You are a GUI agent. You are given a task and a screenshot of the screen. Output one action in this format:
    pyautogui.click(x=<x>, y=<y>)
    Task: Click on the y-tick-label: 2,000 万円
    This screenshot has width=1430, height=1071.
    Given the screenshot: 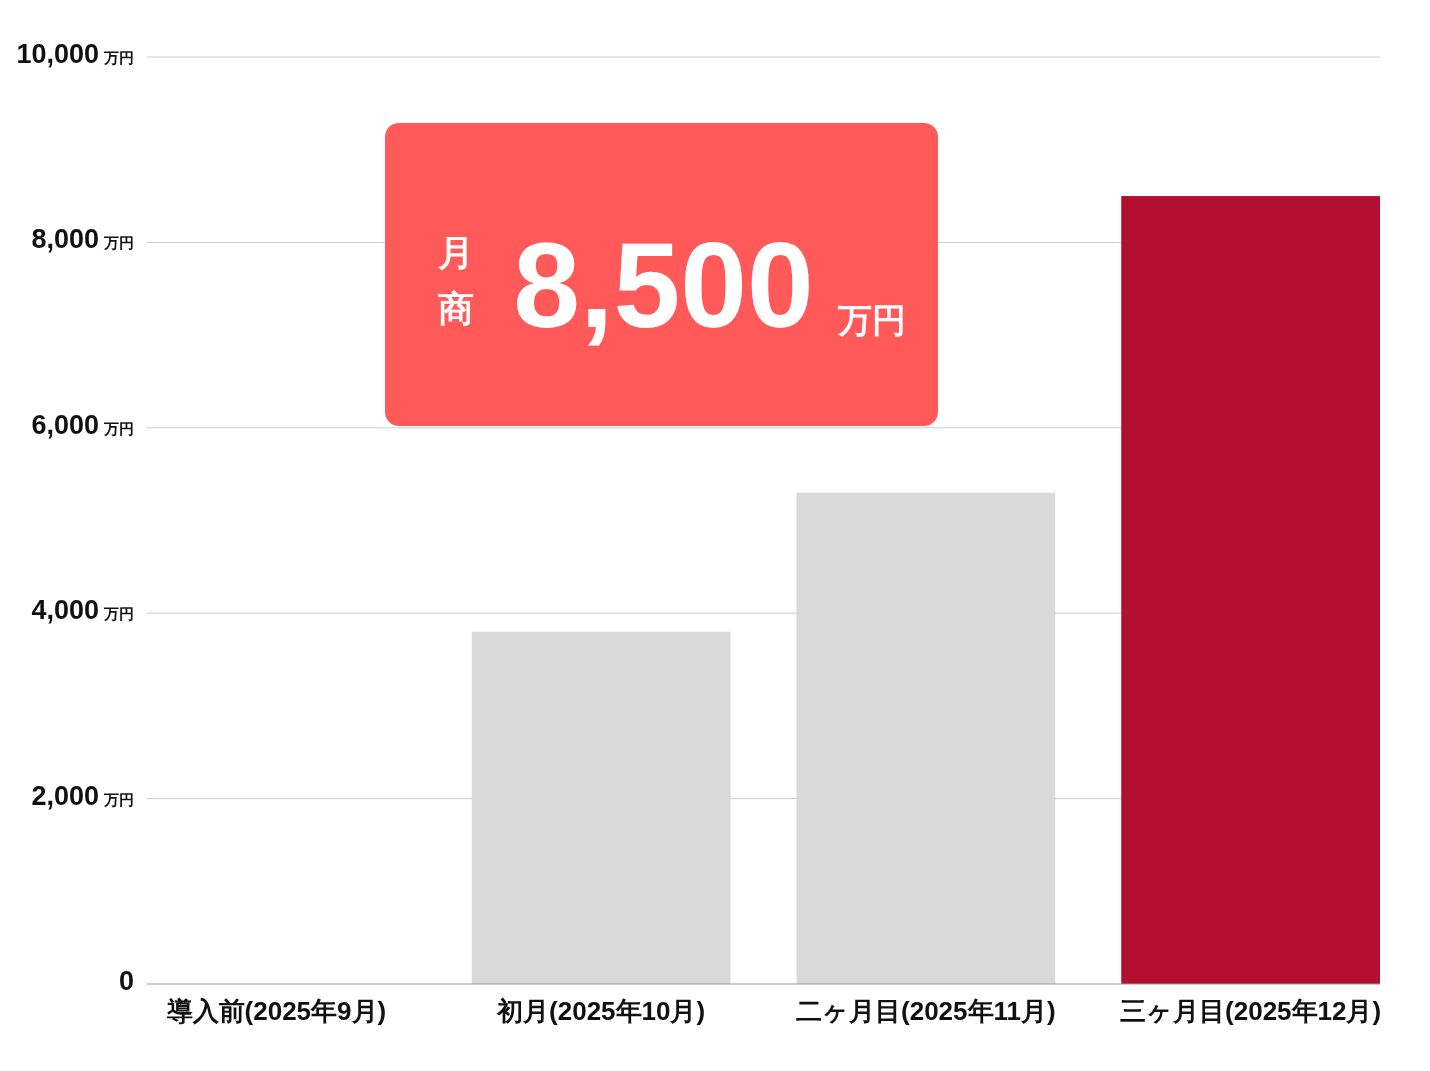 What is the action you would take?
    pyautogui.click(x=82, y=795)
    